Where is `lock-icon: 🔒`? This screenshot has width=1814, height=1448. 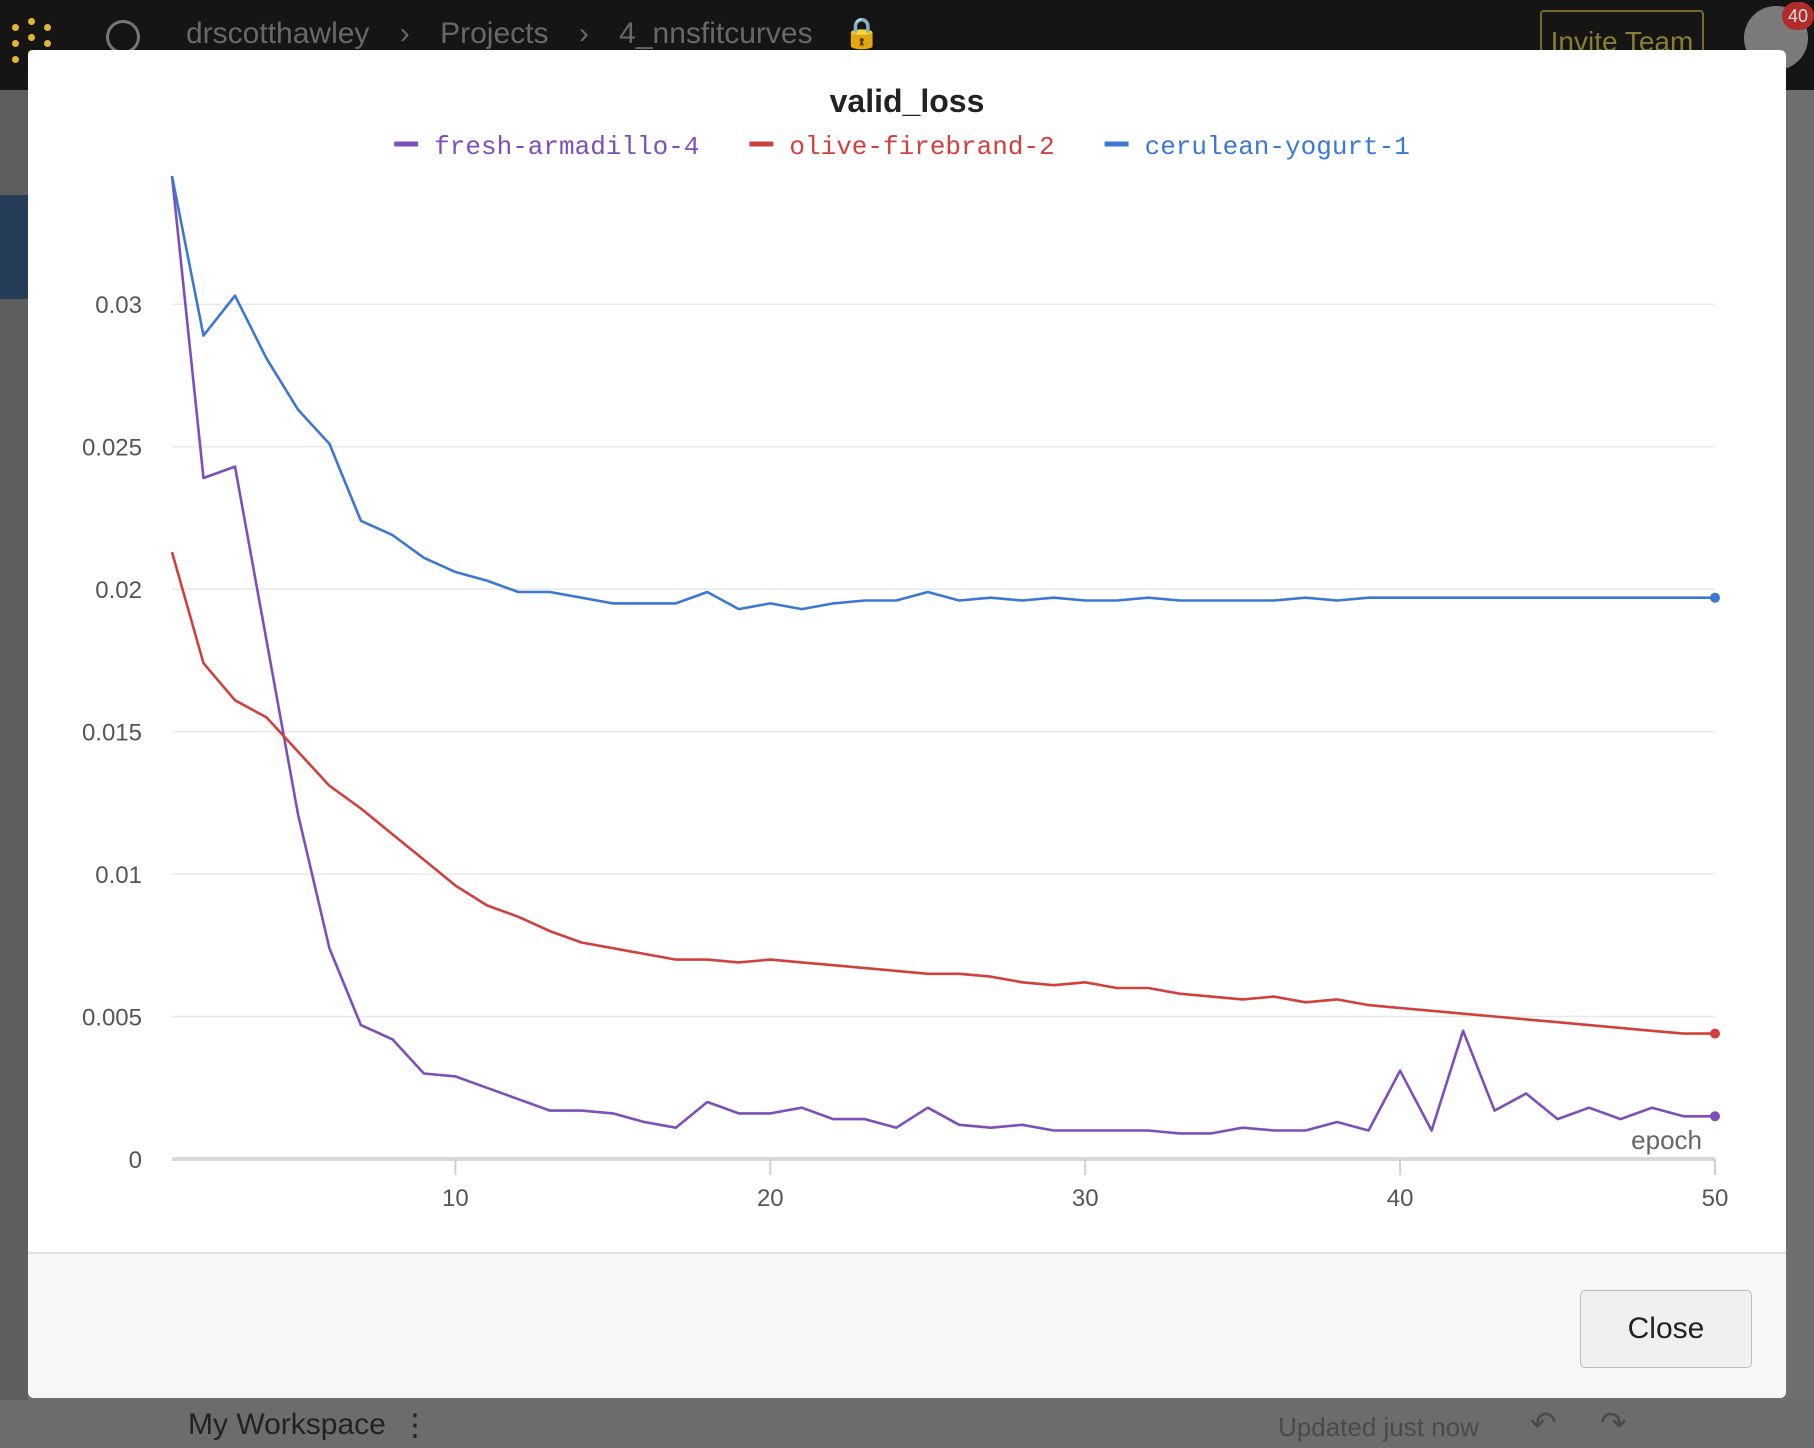 lock-icon: 🔒 is located at coordinates (861, 33).